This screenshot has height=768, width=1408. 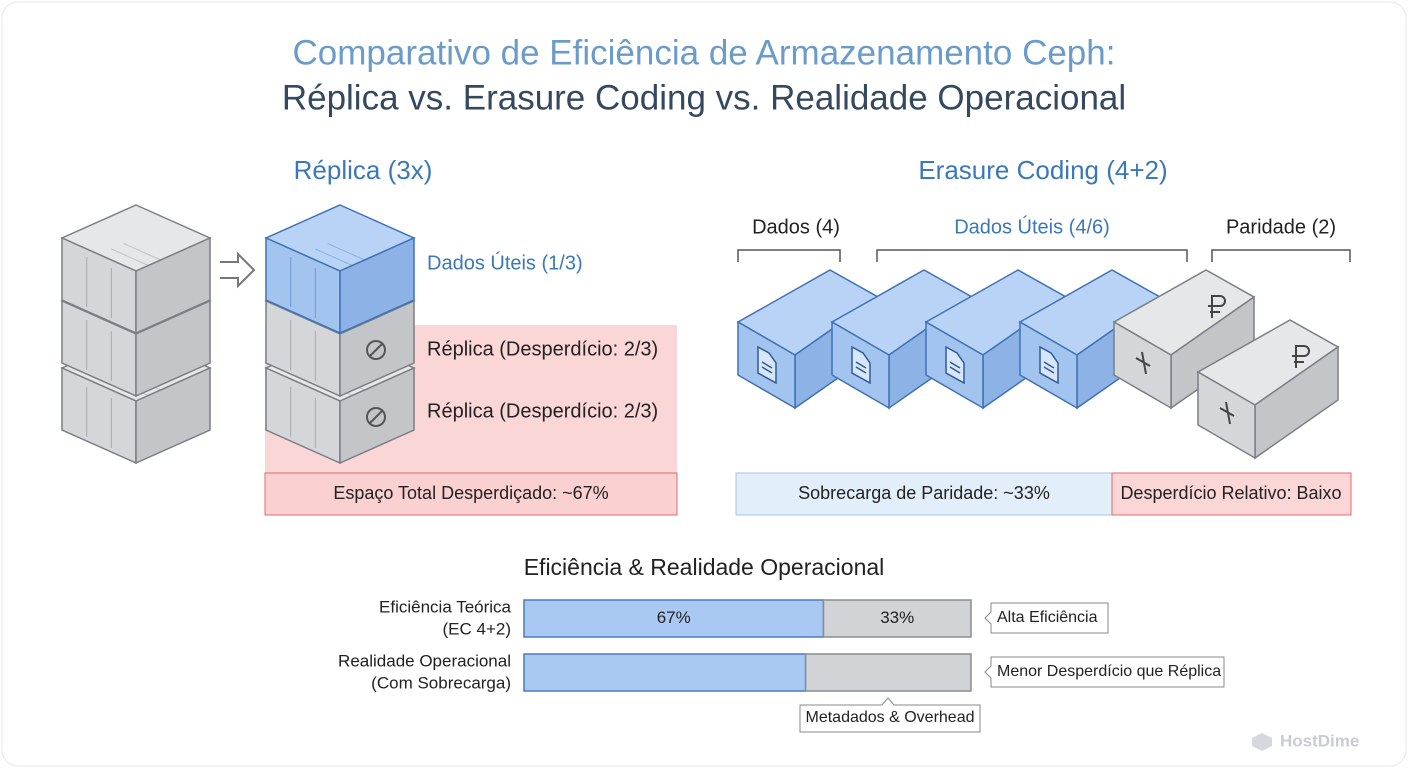 What do you see at coordinates (424, 660) in the screenshot?
I see `row-label: Realidade Operacional` at bounding box center [424, 660].